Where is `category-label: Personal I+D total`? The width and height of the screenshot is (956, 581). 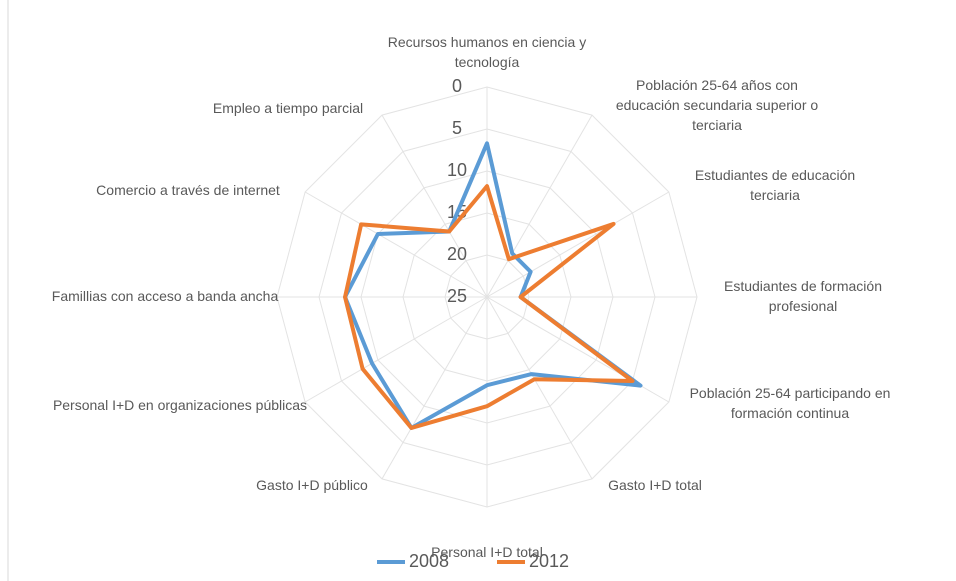
category-label: Personal I+D total is located at coordinates (487, 552).